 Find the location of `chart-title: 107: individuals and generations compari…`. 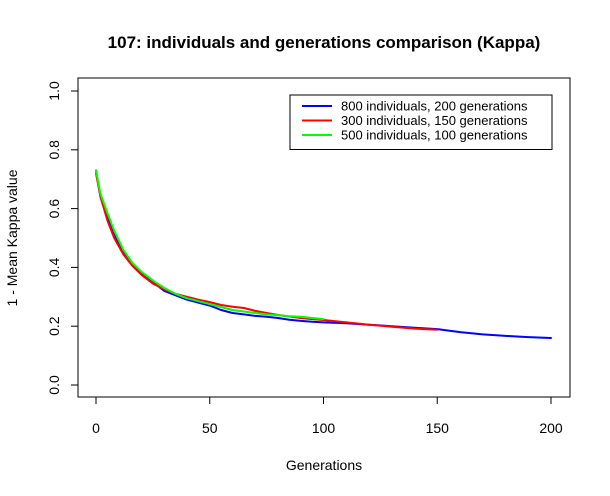

chart-title: 107: individuals and generations compari… is located at coordinates (324, 42).